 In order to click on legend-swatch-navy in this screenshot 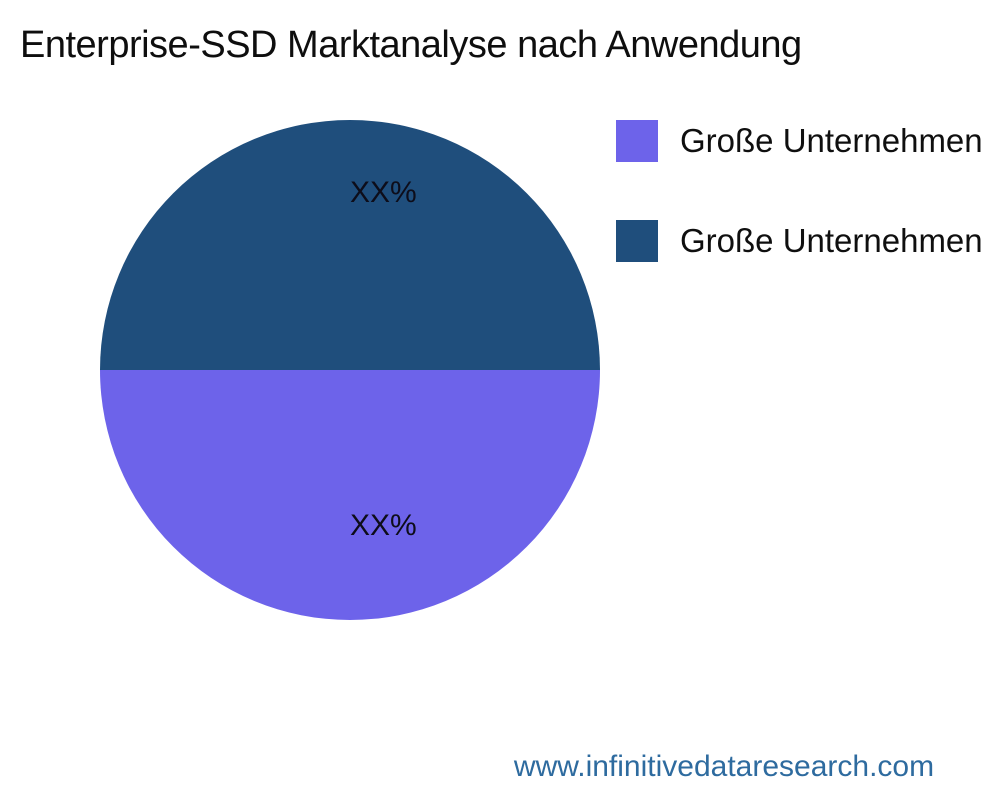, I will do `click(637, 241)`.